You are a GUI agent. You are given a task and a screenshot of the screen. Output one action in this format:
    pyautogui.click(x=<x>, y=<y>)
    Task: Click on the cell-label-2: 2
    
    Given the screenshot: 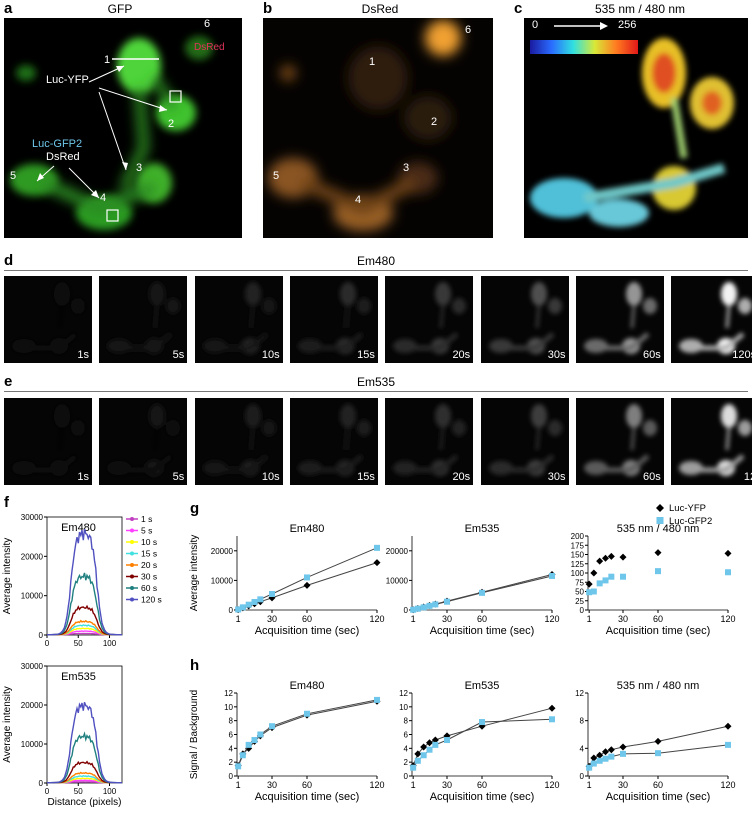 What is the action you would take?
    pyautogui.click(x=171, y=124)
    